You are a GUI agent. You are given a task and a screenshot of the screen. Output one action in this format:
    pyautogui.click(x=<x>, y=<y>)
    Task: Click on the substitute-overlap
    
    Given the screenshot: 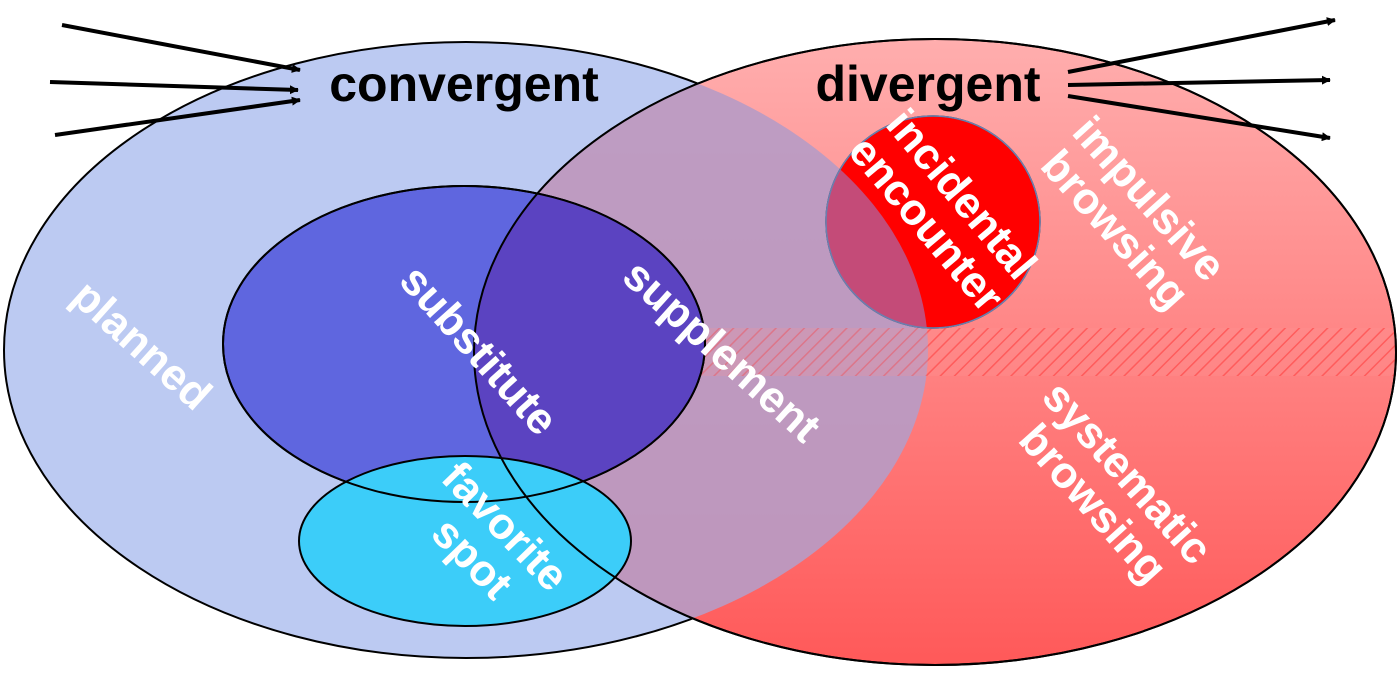 What is the action you would take?
    pyautogui.click(x=589, y=344)
    